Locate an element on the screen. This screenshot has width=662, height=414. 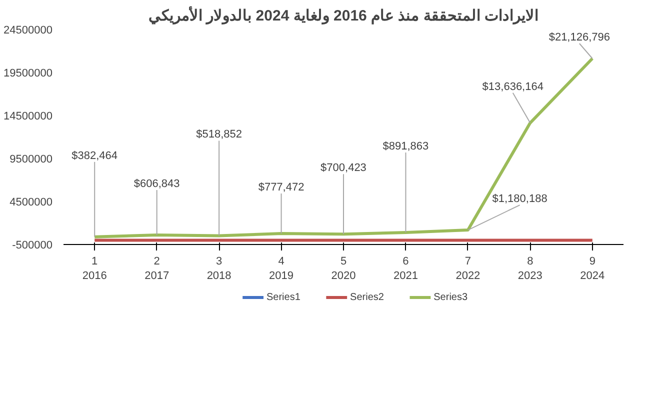
legend-label: Series3 is located at coordinates (451, 297).